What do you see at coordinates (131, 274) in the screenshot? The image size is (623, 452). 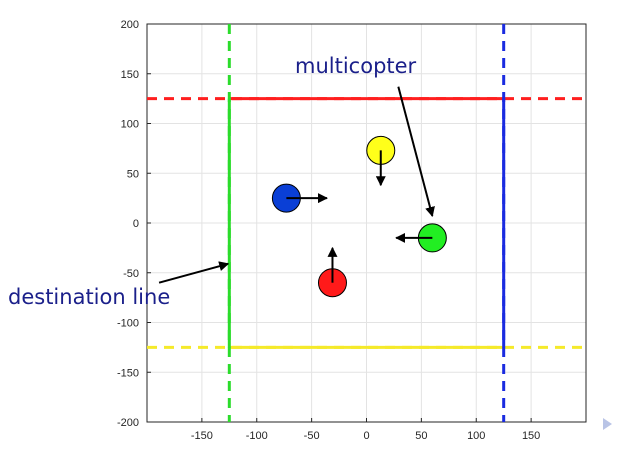 I see `y-tick-label: -50` at bounding box center [131, 274].